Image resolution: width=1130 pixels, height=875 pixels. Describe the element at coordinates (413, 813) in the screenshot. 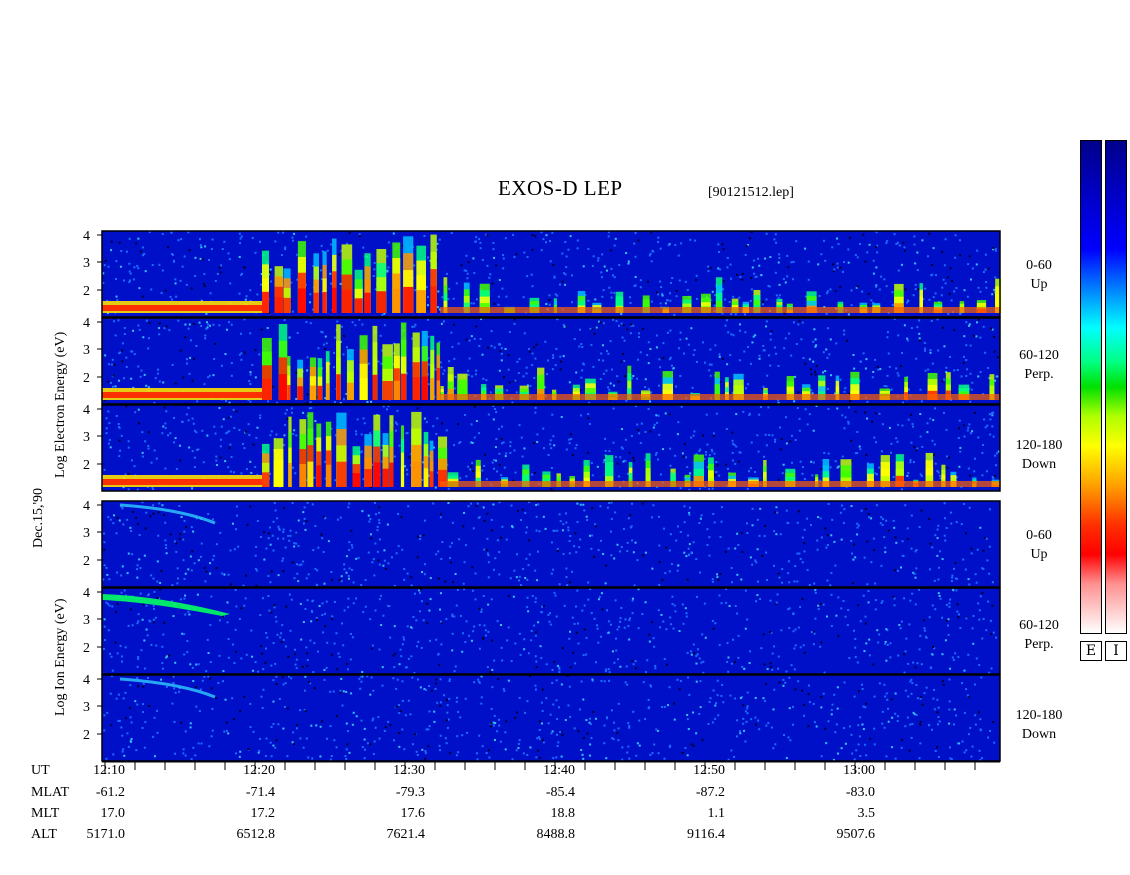

I see `orbit-value-mlt: 17.6` at that location.